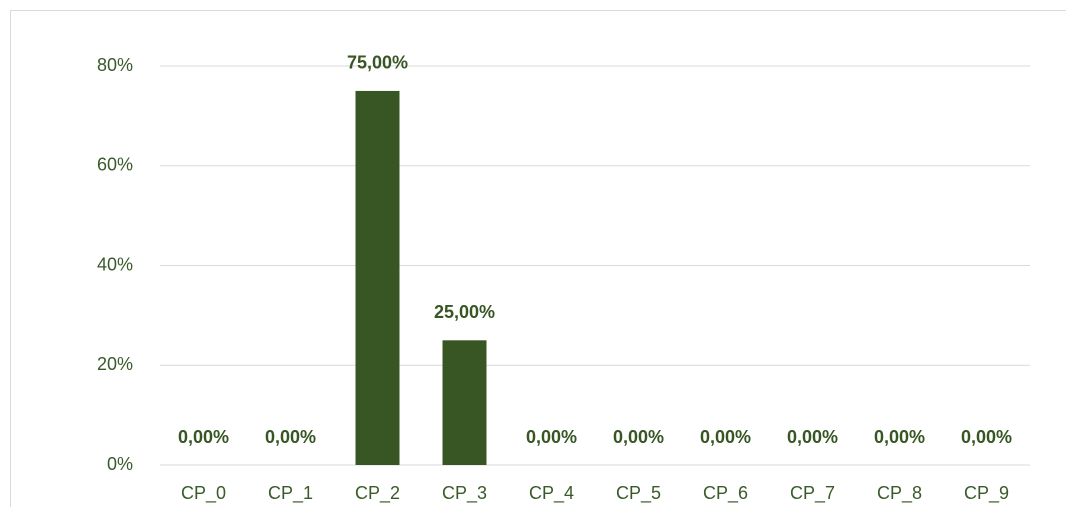 The height and width of the screenshot is (507, 1066). I want to click on x-tick-label: CP_5, so click(638, 493).